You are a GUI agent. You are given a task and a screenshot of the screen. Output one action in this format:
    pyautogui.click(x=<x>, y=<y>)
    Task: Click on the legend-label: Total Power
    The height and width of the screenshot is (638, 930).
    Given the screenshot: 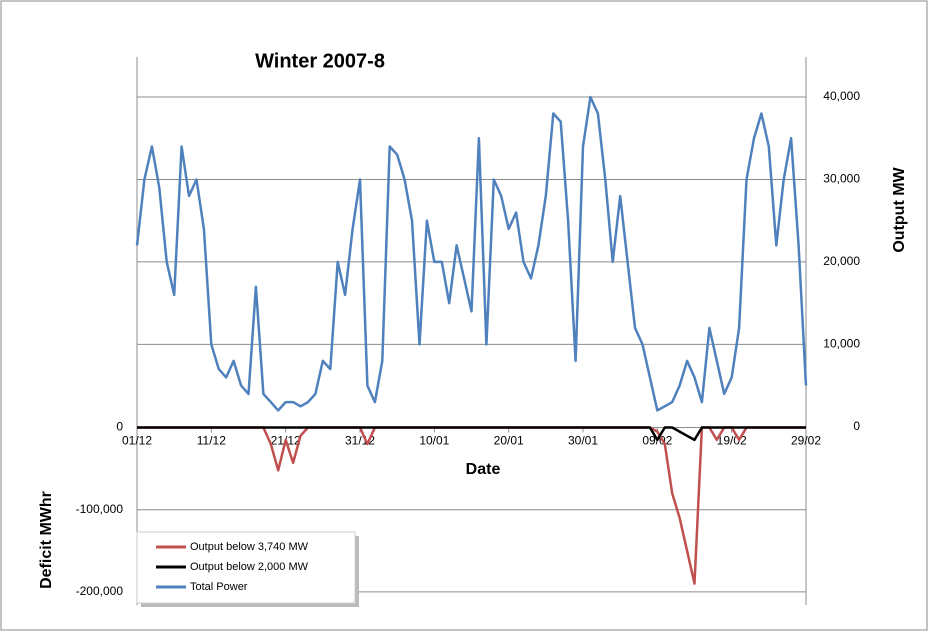 What is the action you would take?
    pyautogui.click(x=219, y=587)
    